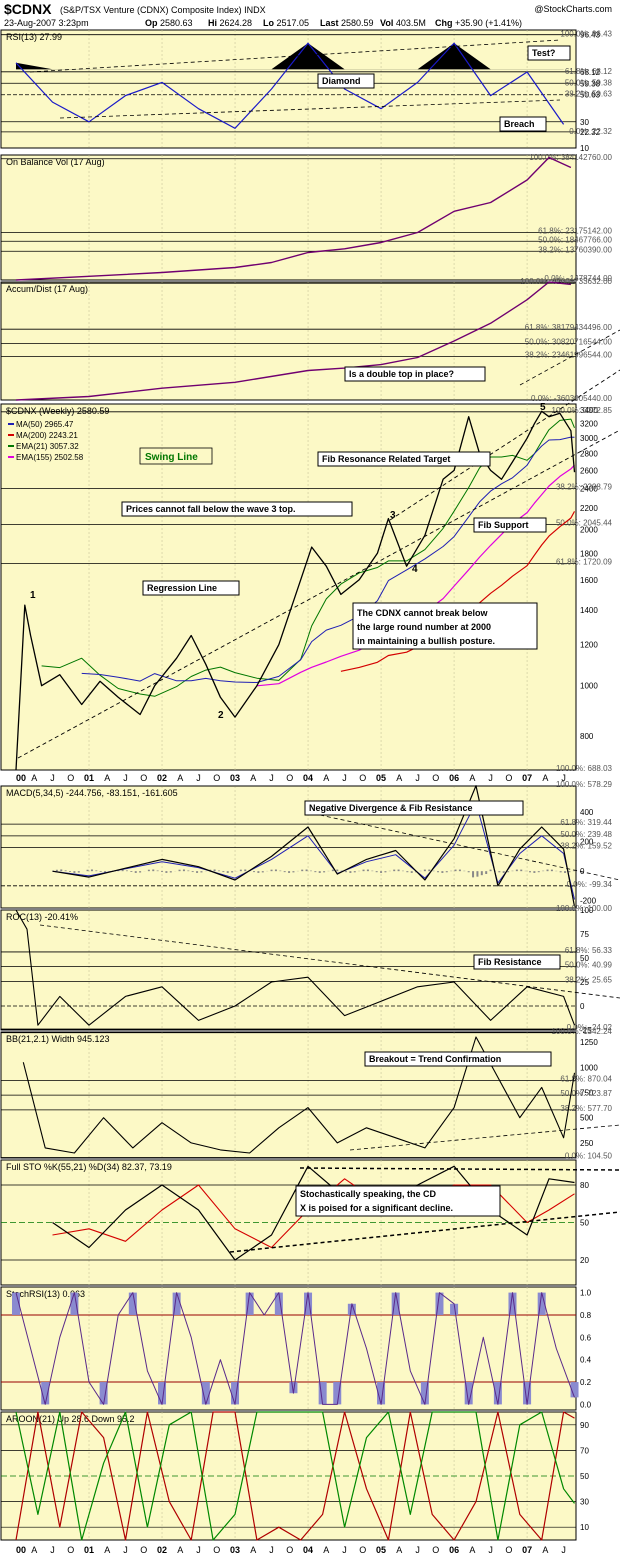 The image size is (620, 1560). What do you see at coordinates (586, 1404) in the screenshot?
I see `y-tick-label: 0.0` at bounding box center [586, 1404].